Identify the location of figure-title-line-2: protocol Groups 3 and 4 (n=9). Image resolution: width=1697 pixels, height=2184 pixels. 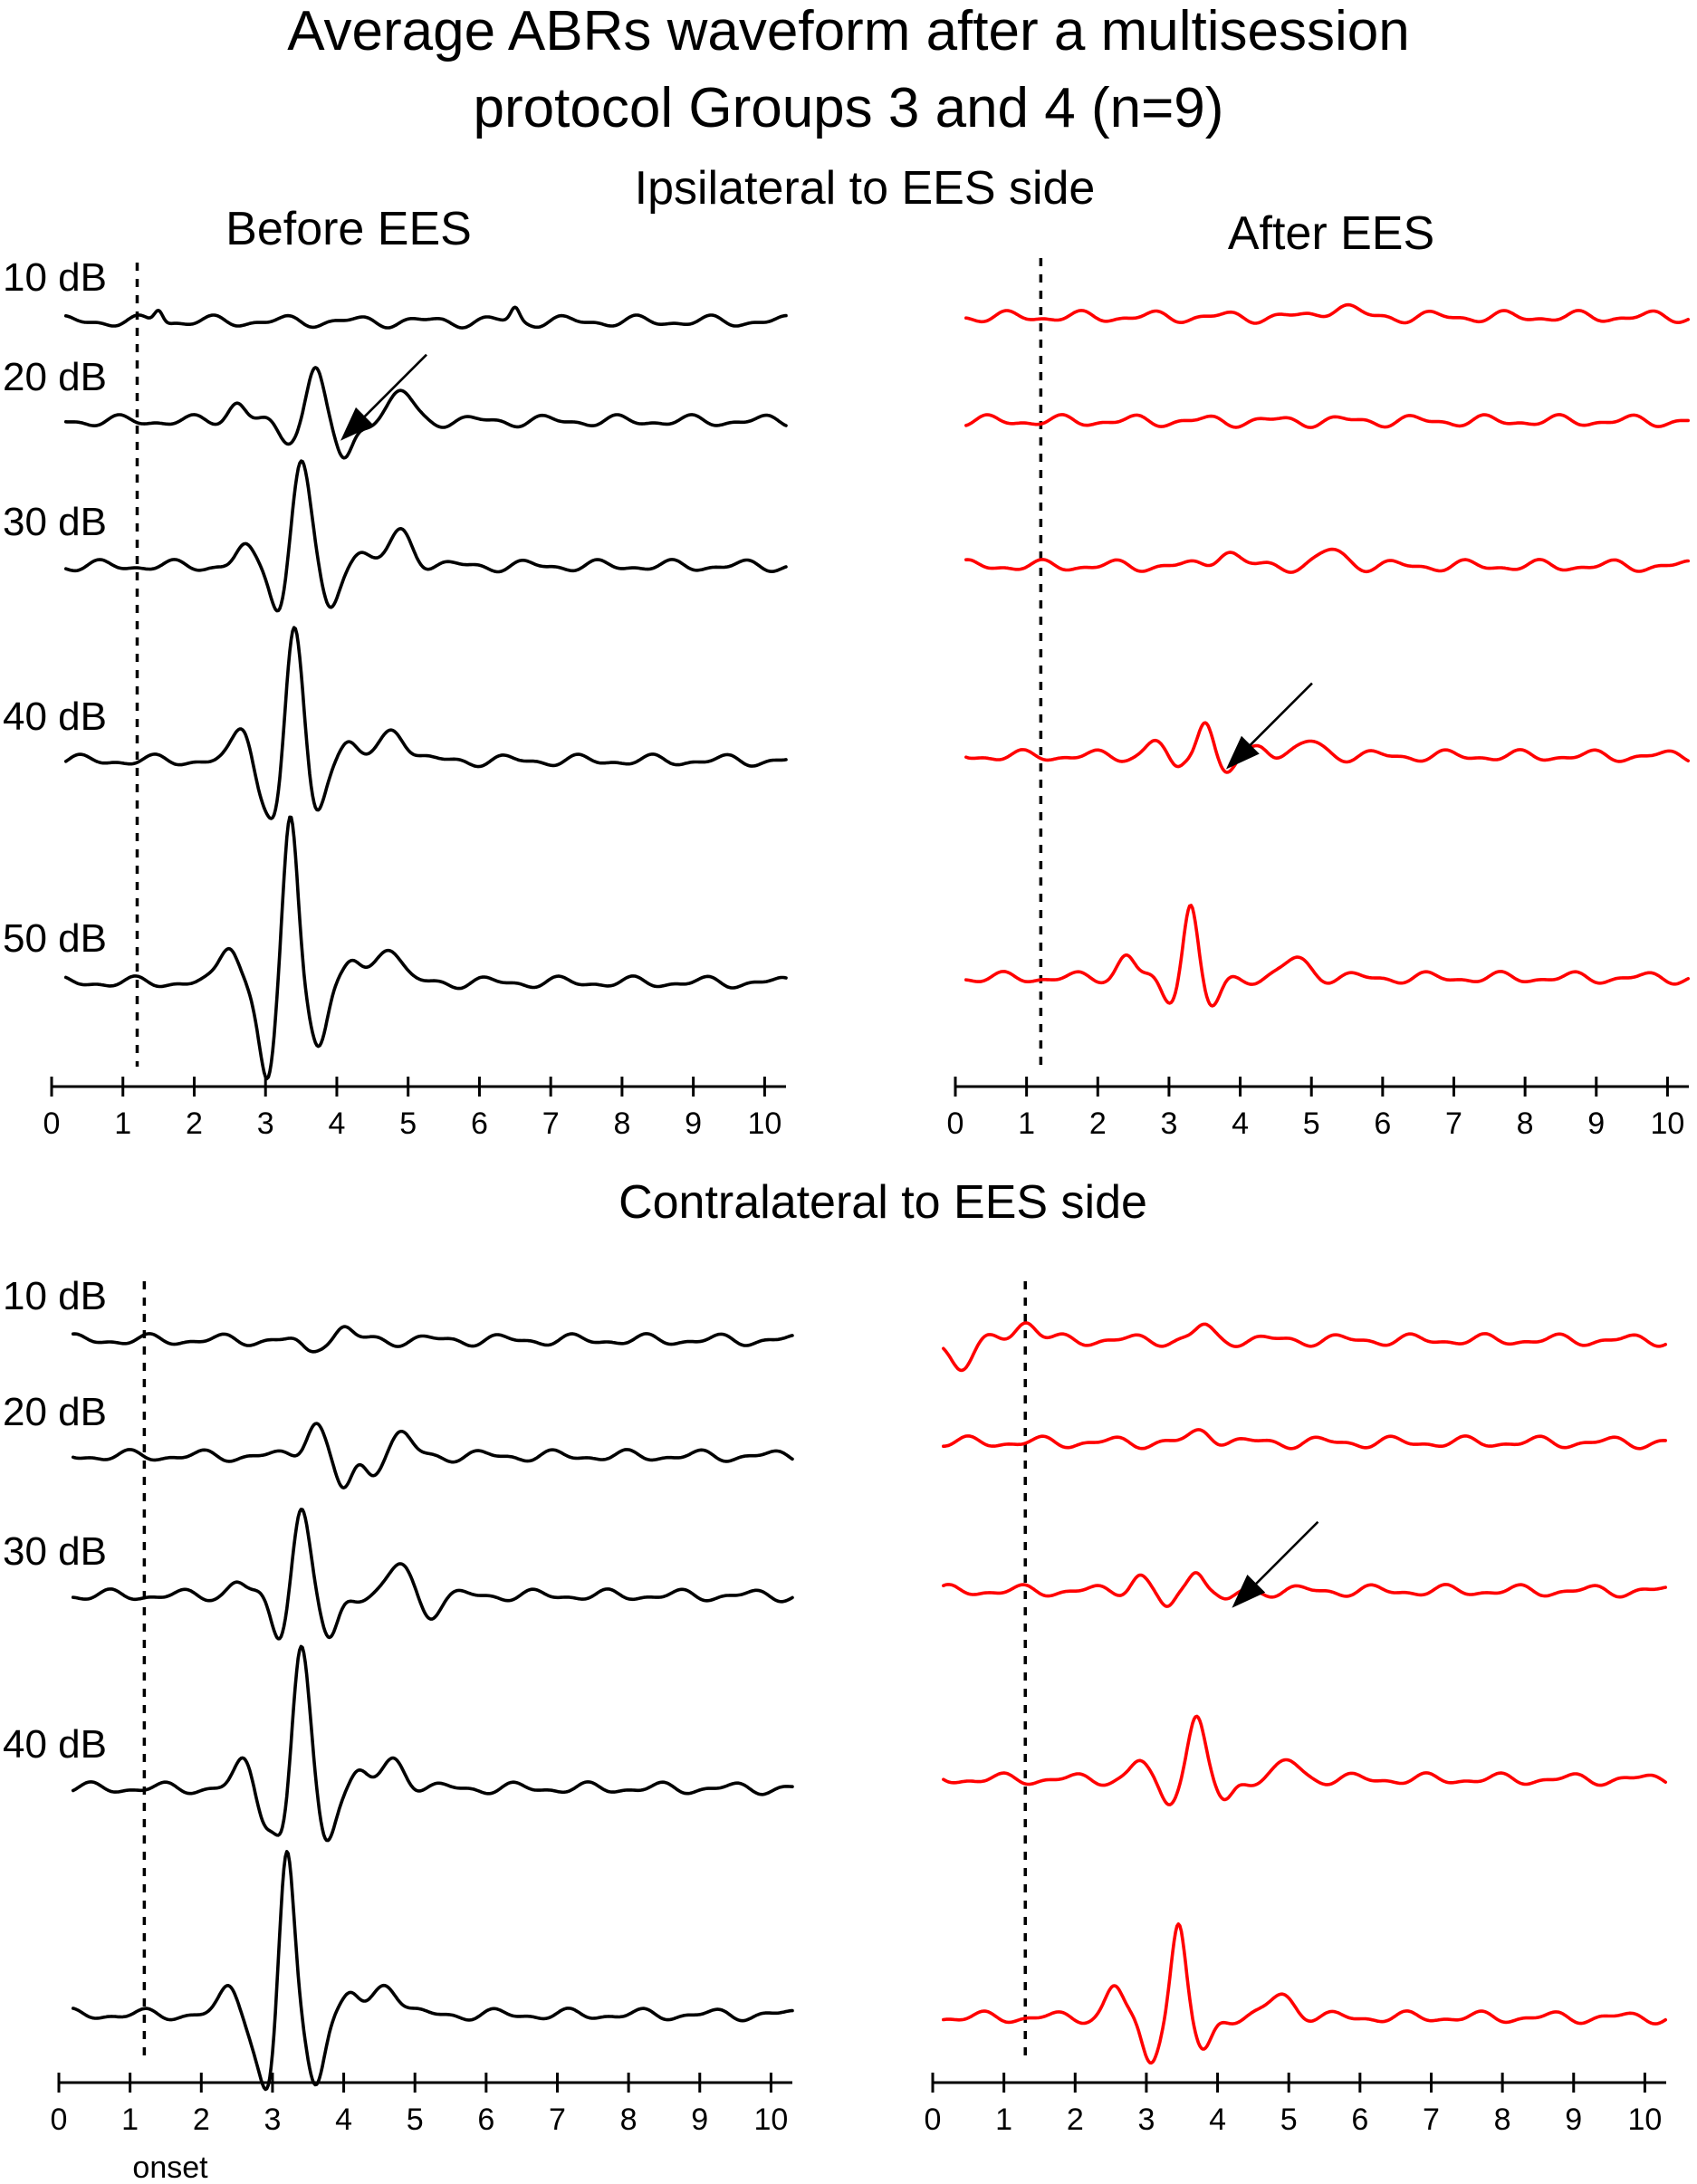
(849, 108).